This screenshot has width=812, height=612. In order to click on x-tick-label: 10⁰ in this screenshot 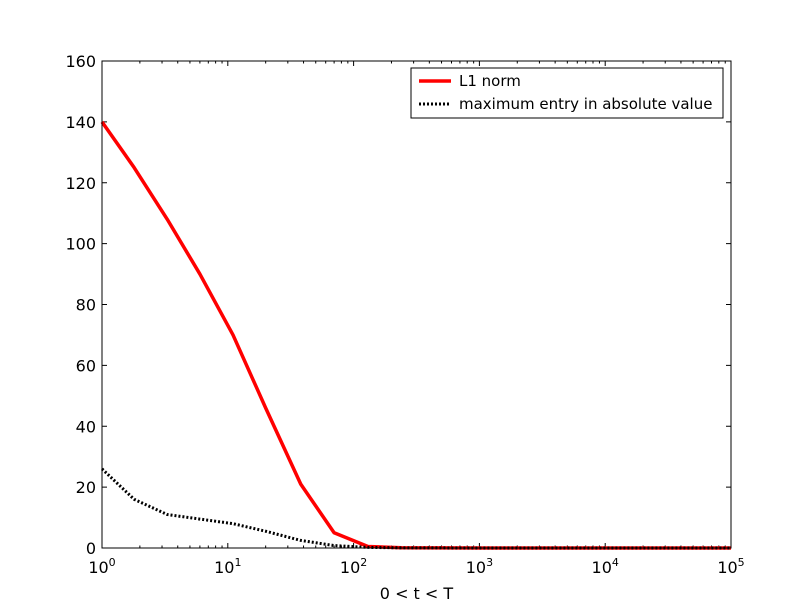, I will do `click(101, 566)`.